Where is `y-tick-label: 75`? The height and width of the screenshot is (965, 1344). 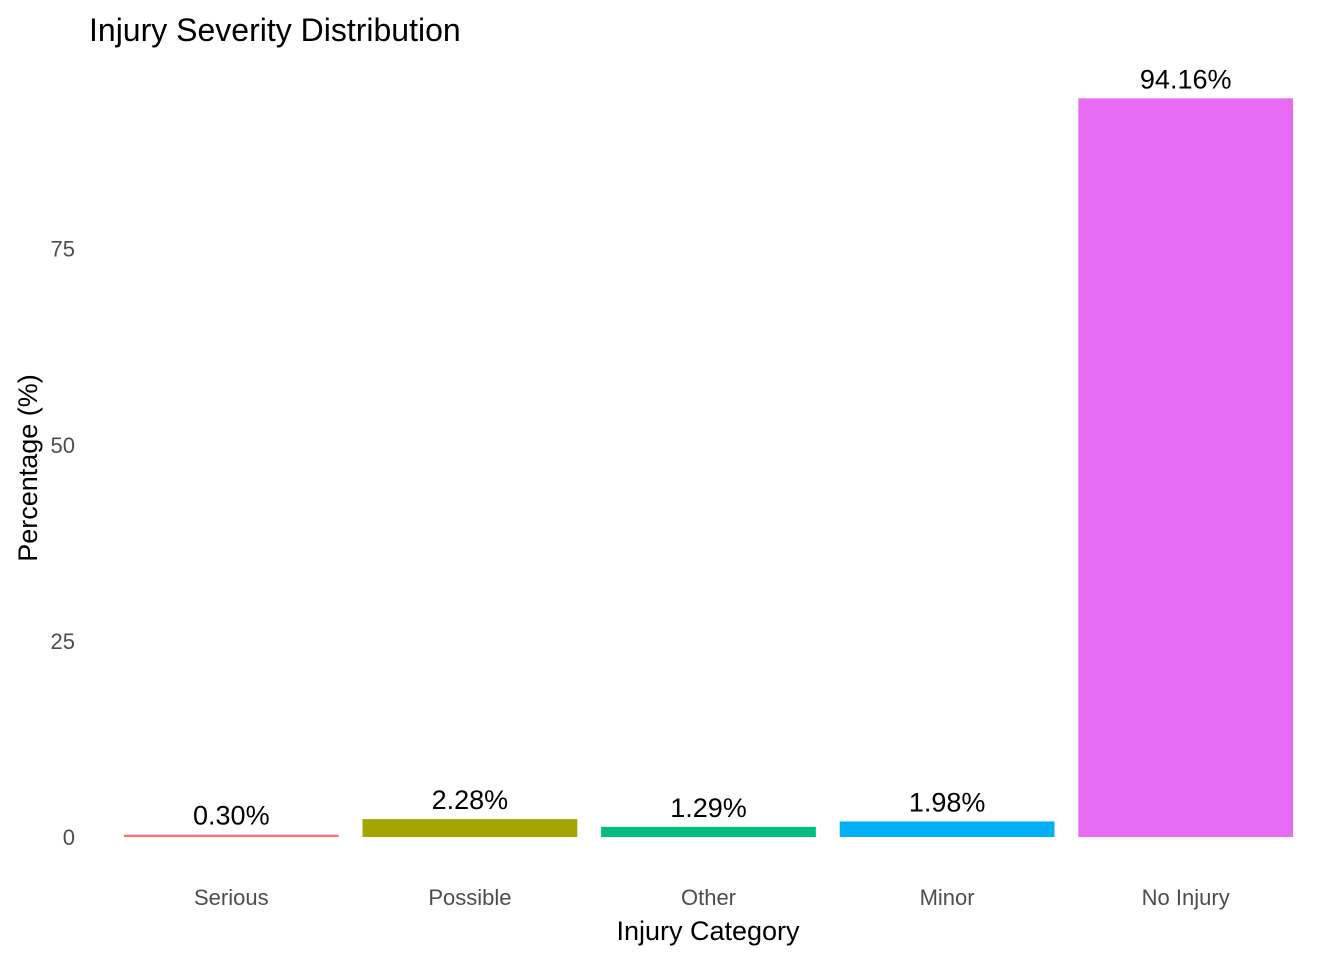
y-tick-label: 75 is located at coordinates (63, 249).